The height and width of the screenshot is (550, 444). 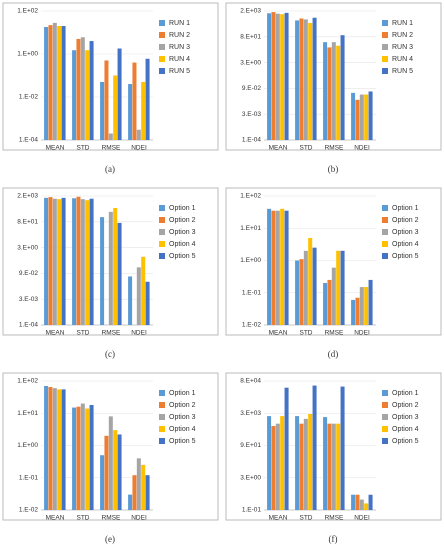 What do you see at coordinates (333, 354) in the screenshot?
I see `caption: (d)` at bounding box center [333, 354].